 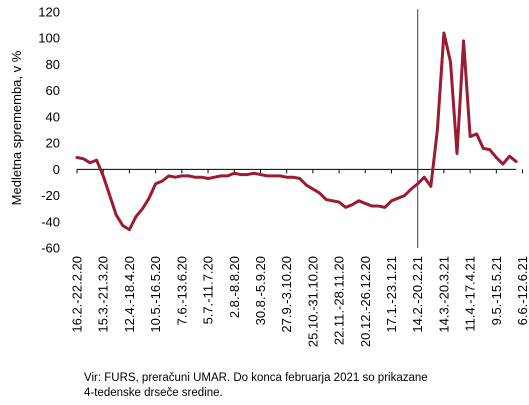 I want to click on x-tick-label: 10.5.-16.5.20, so click(x=155, y=294).